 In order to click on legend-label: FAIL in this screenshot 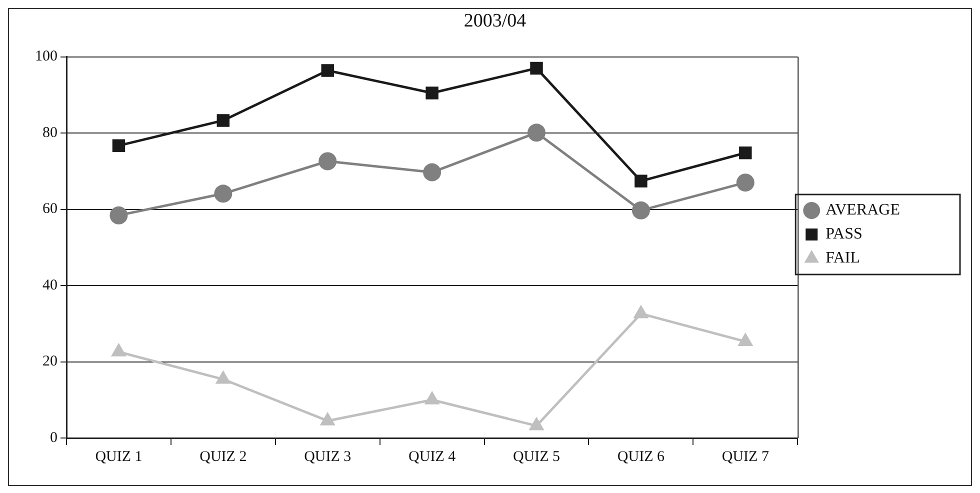, I will do `click(867, 258)`.